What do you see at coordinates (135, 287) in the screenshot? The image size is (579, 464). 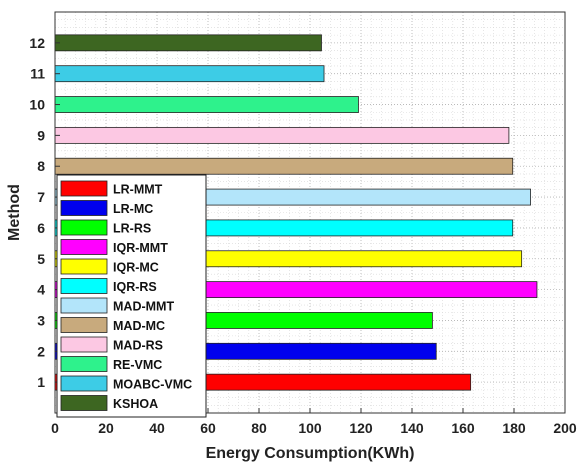 I see `legend-label: IQR-RS` at bounding box center [135, 287].